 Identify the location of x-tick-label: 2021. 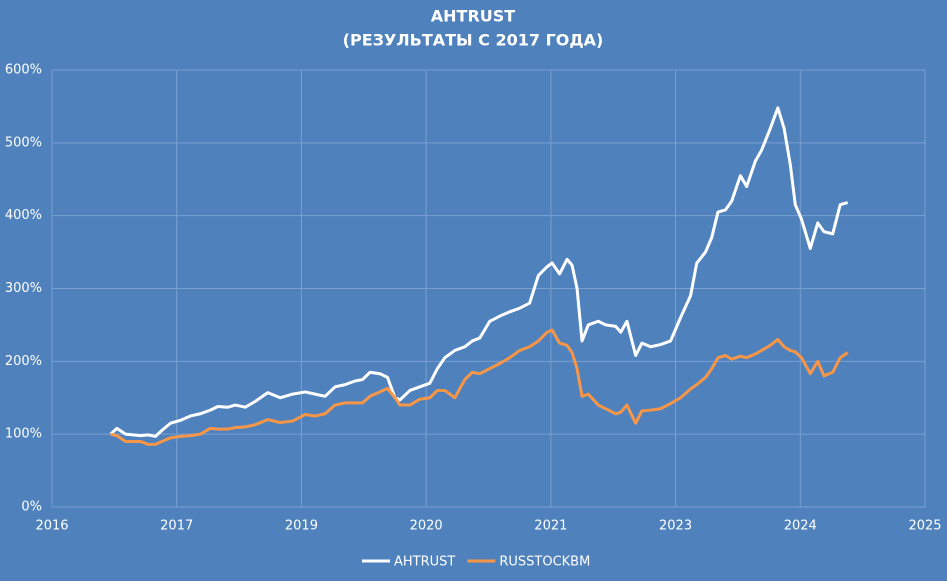
(550, 526).